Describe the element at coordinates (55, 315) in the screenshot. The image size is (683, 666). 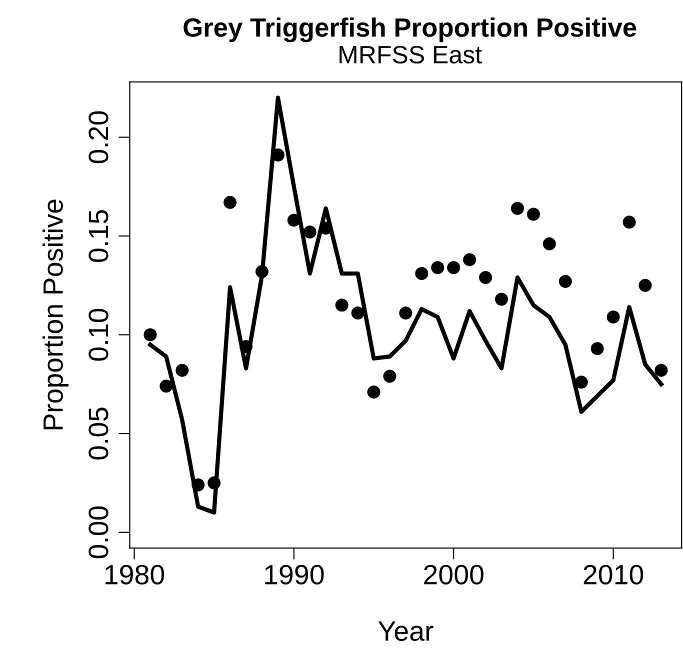
I see `y-axis-title: Proportion Positive` at that location.